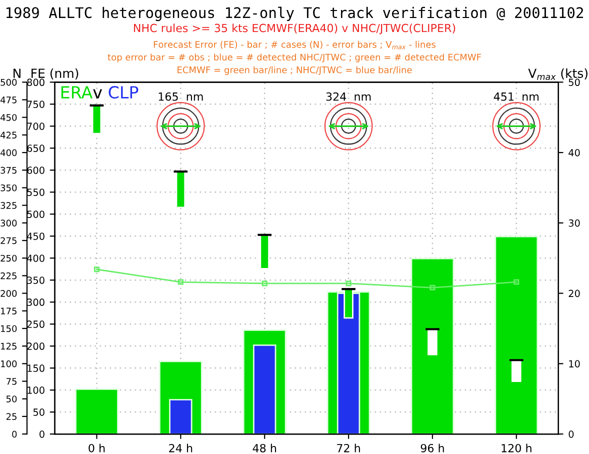 The height and width of the screenshot is (454, 589). What do you see at coordinates (348, 448) in the screenshot?
I see `x-tick-label: 72 h` at bounding box center [348, 448].